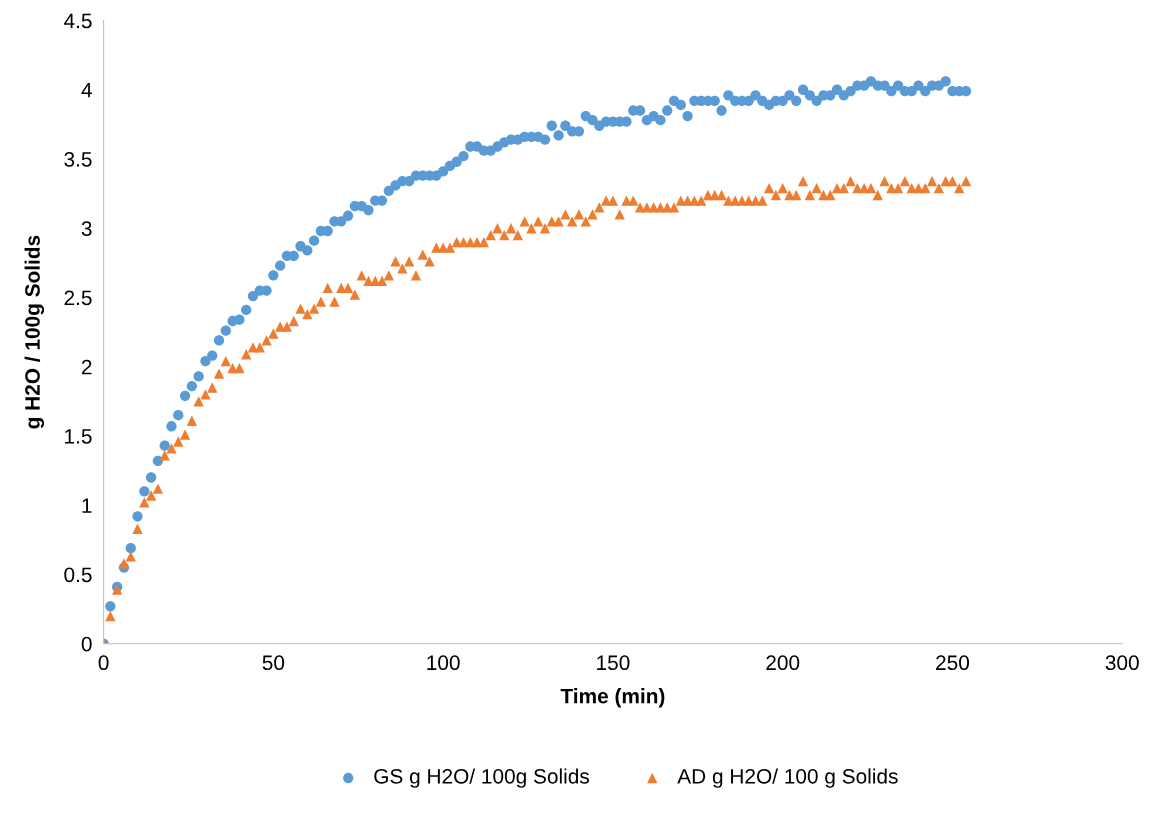 This screenshot has width=1151, height=820. Describe the element at coordinates (103, 663) in the screenshot. I see `x-tick-label: 0` at that location.